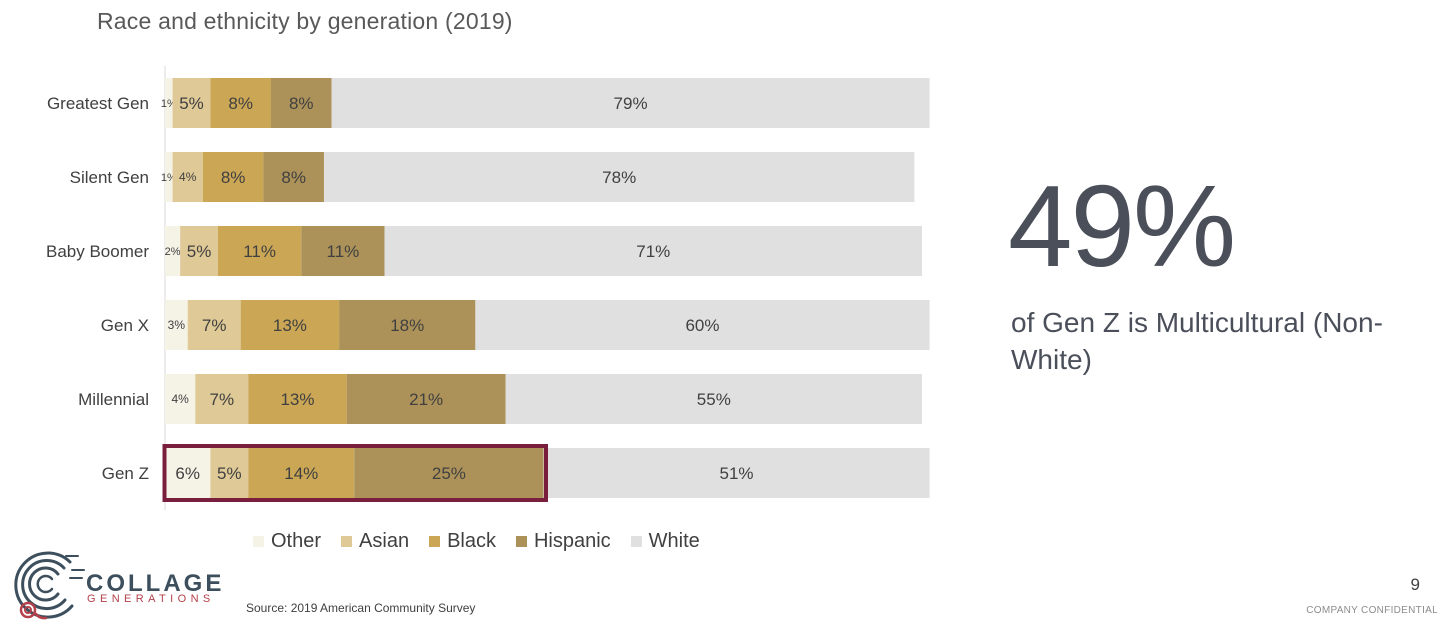 The height and width of the screenshot is (630, 1444). What do you see at coordinates (151, 599) in the screenshot?
I see `logo-subword: GENERATIONS` at bounding box center [151, 599].